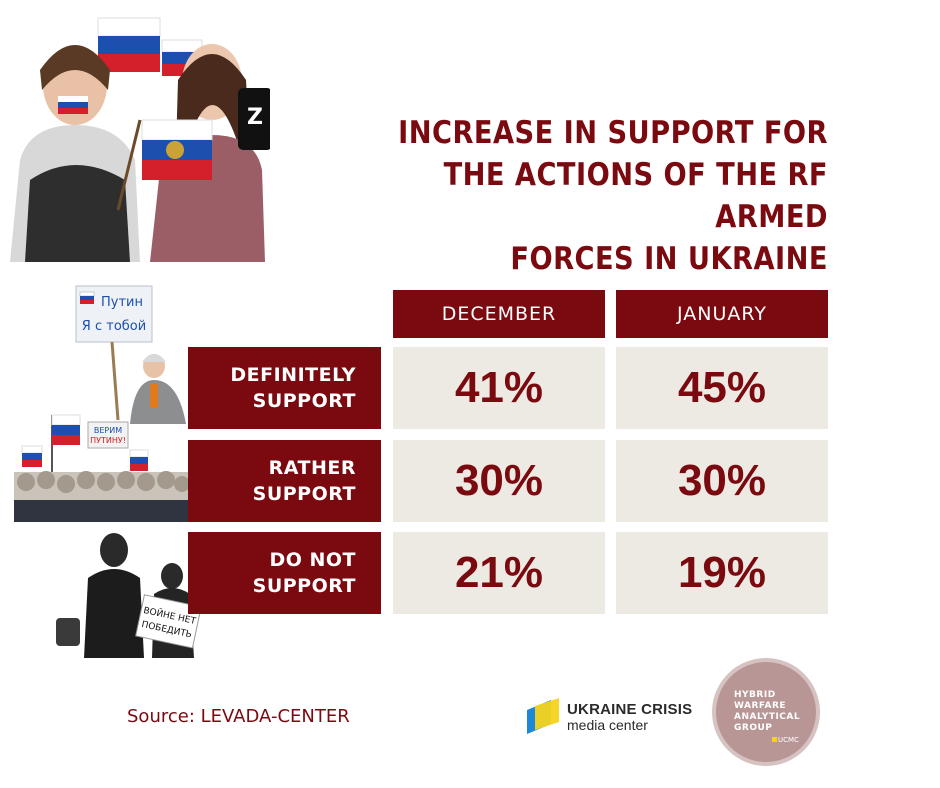  Describe the element at coordinates (722, 388) in the screenshot. I see `cell-definitely-support-january: 45%` at that location.